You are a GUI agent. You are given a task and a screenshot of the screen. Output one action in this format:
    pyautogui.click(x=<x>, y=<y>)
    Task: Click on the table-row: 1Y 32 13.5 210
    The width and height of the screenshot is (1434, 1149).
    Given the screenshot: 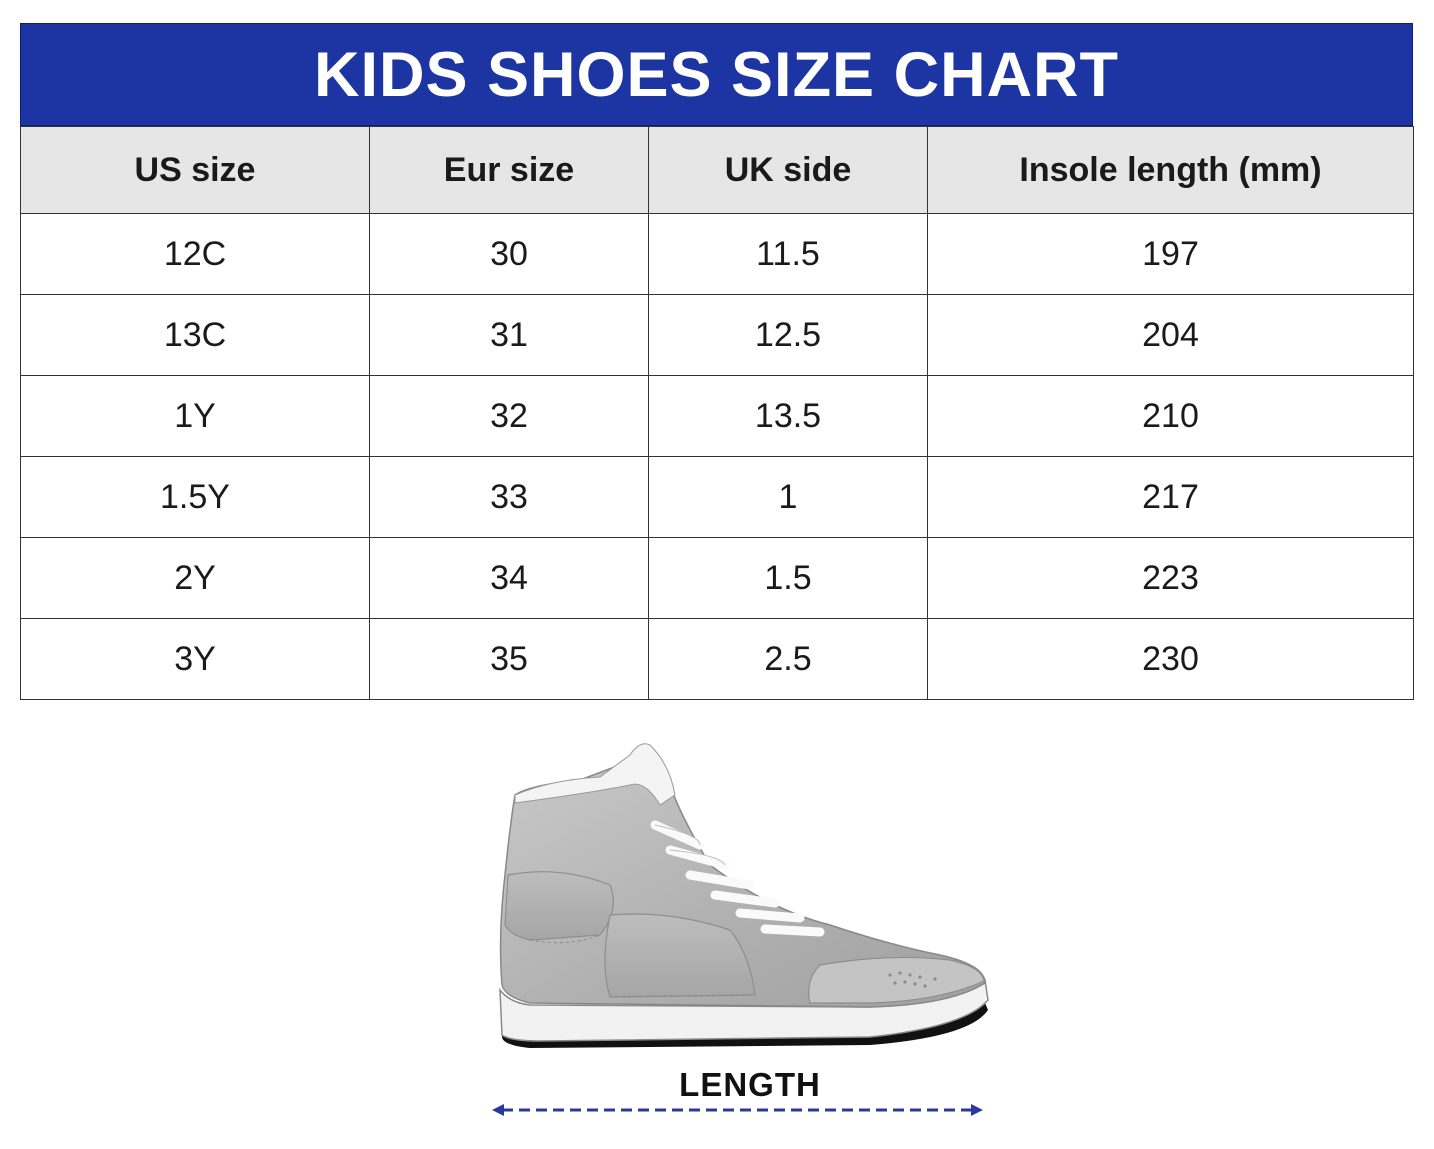 What is the action you would take?
    pyautogui.click(x=717, y=416)
    